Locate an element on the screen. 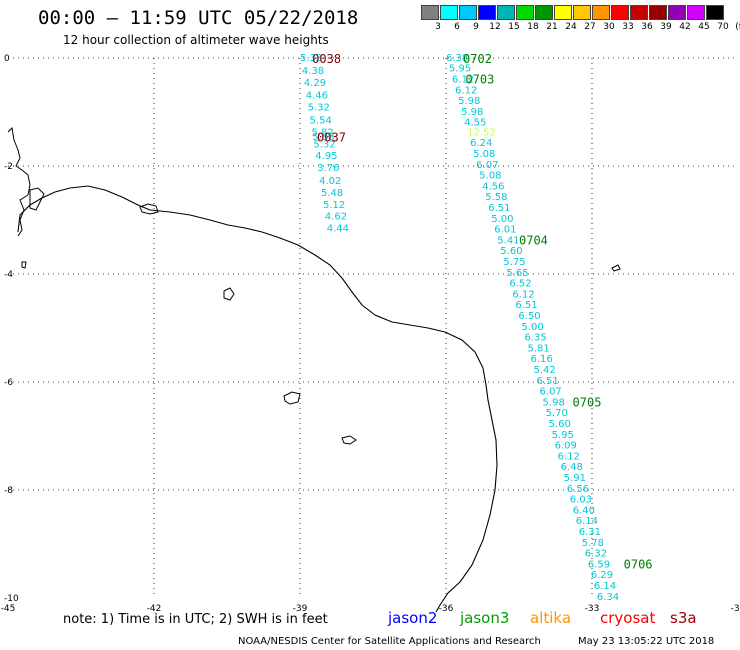 This screenshot has width=740, height=650. wave-height-value: 5.91 is located at coordinates (575, 478).